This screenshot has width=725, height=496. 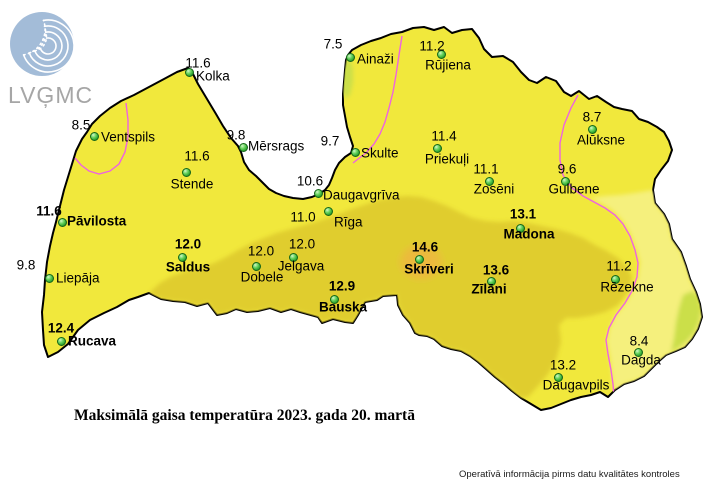 What do you see at coordinates (494, 189) in the screenshot?
I see `station-name-zosēni: Zosēni` at bounding box center [494, 189].